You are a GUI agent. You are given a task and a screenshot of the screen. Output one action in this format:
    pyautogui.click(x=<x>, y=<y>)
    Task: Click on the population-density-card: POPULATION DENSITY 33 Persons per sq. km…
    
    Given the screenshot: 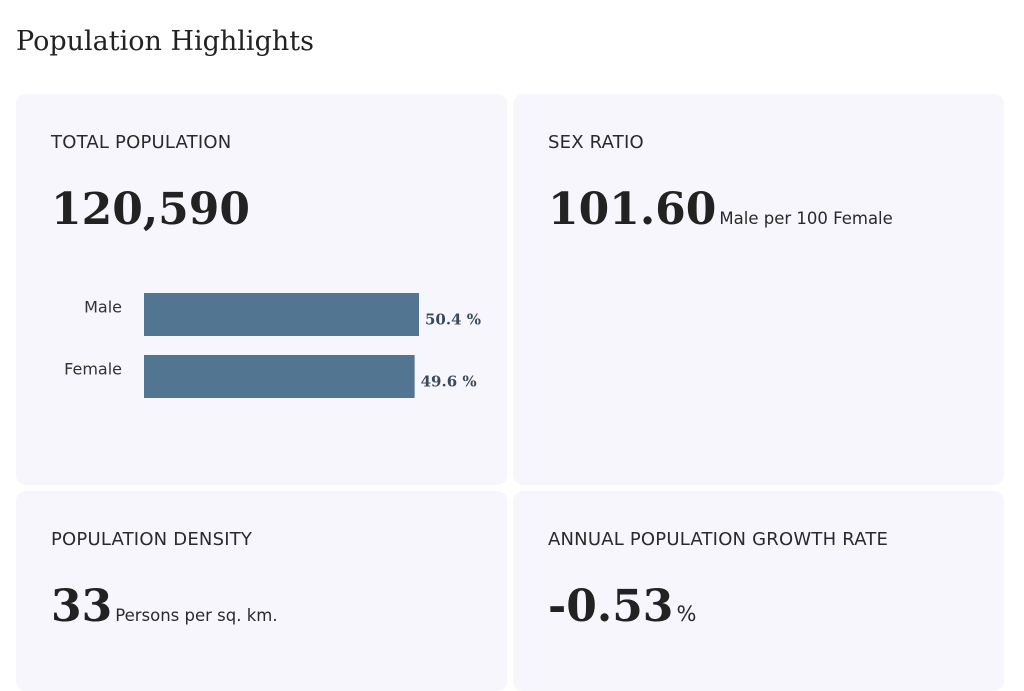 What is the action you would take?
    pyautogui.click(x=261, y=591)
    